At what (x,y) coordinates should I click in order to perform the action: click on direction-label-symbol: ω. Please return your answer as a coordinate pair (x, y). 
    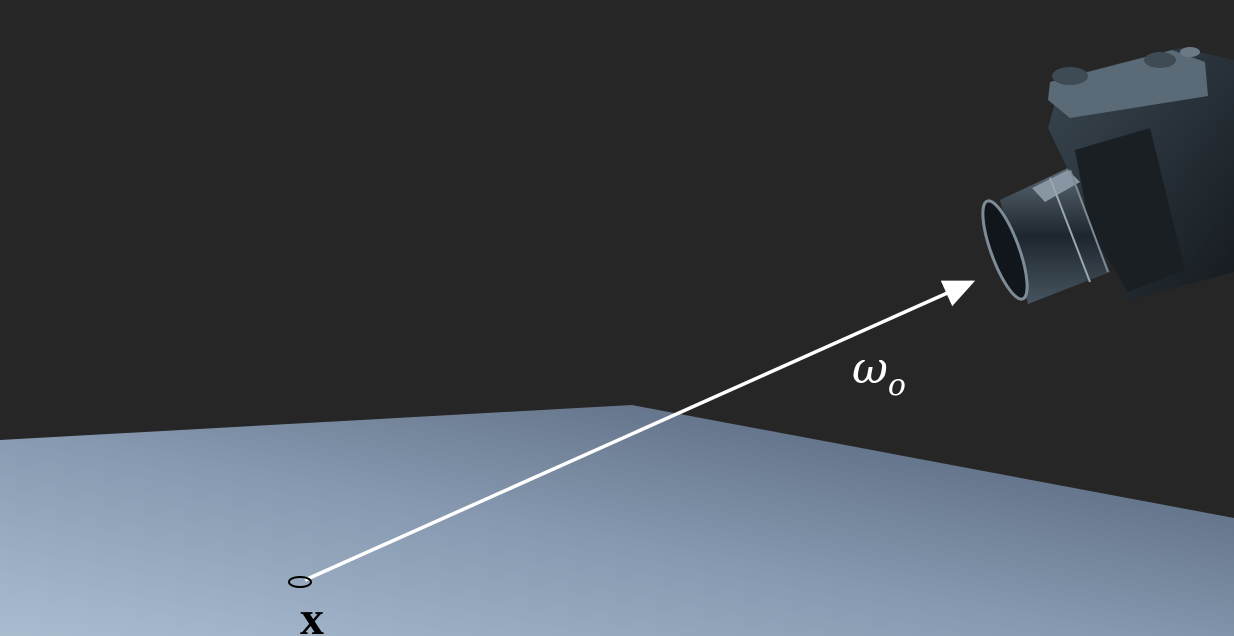
    Looking at the image, I should click on (870, 368).